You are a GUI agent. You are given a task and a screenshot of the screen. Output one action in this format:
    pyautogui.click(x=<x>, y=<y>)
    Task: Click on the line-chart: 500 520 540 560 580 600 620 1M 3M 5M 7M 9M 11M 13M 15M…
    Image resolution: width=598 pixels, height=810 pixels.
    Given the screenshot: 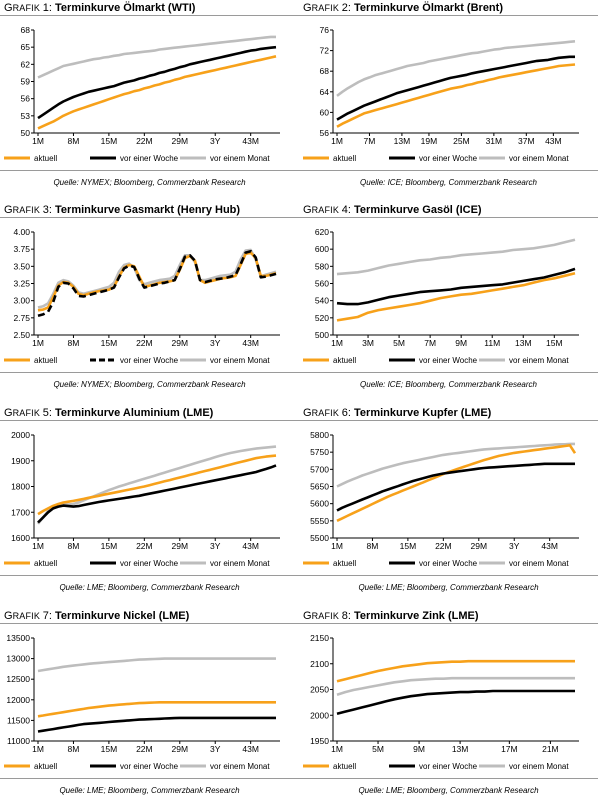 What is the action you would take?
    pyautogui.click(x=441, y=296)
    